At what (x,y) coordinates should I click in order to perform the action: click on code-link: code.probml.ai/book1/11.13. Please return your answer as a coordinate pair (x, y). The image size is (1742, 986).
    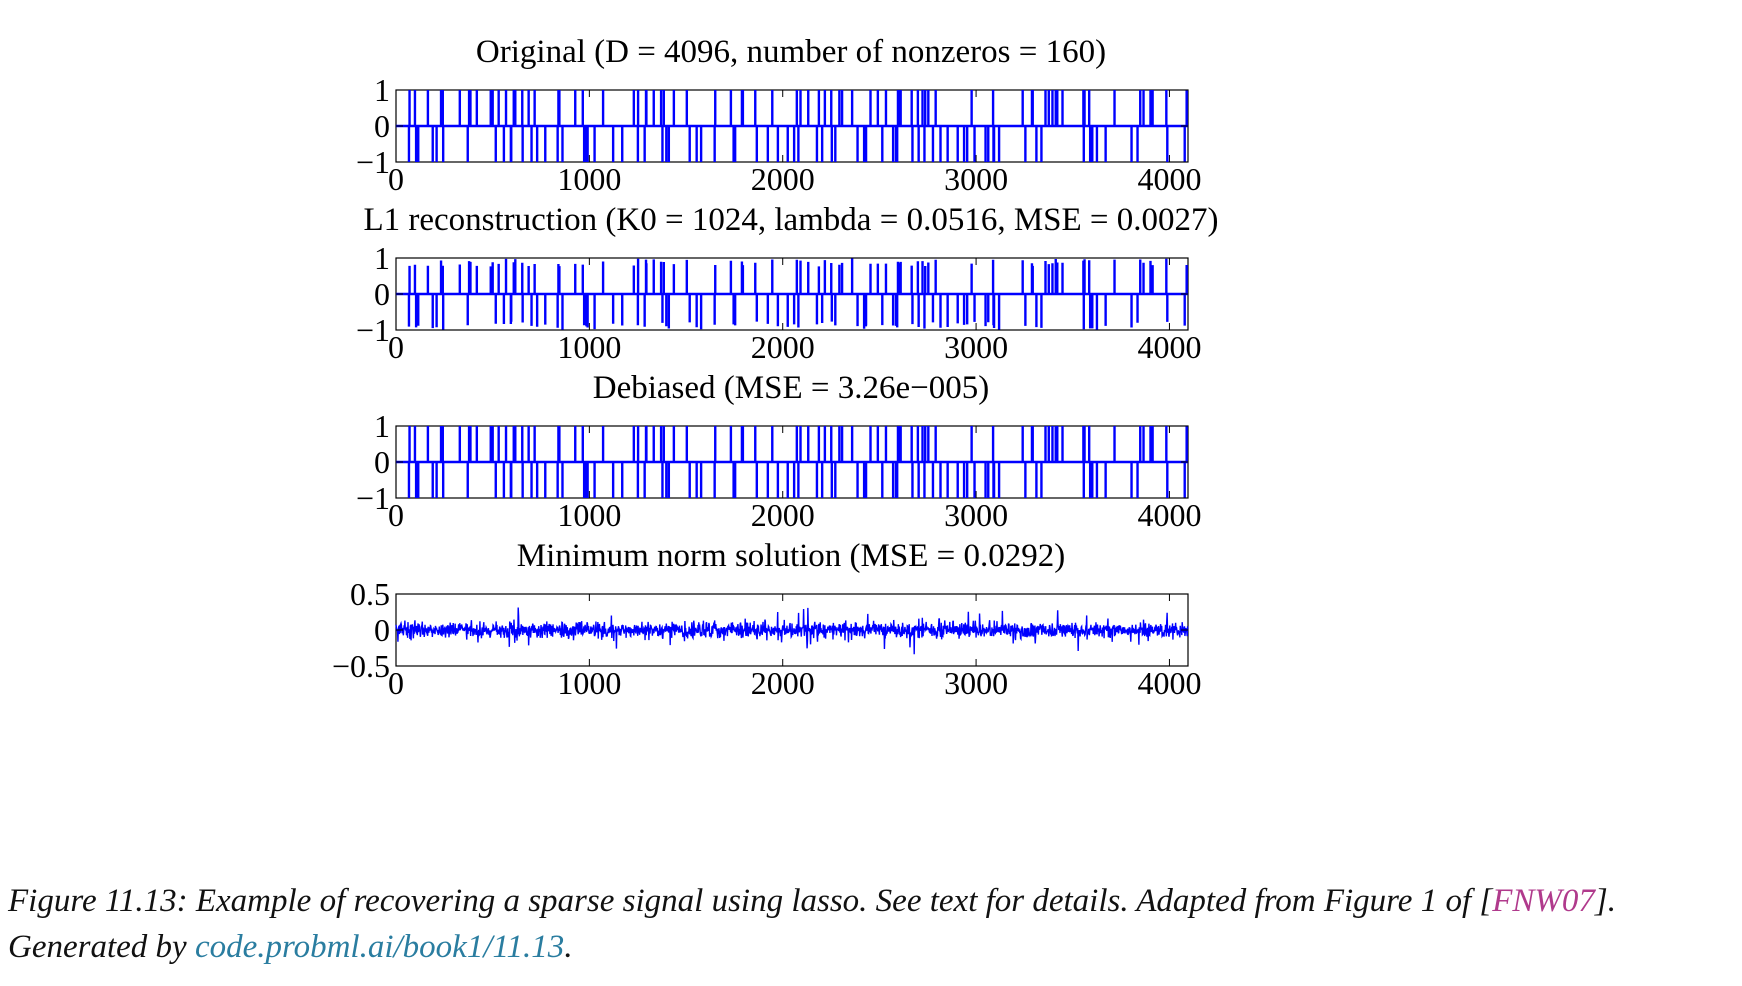
    Looking at the image, I should click on (379, 947).